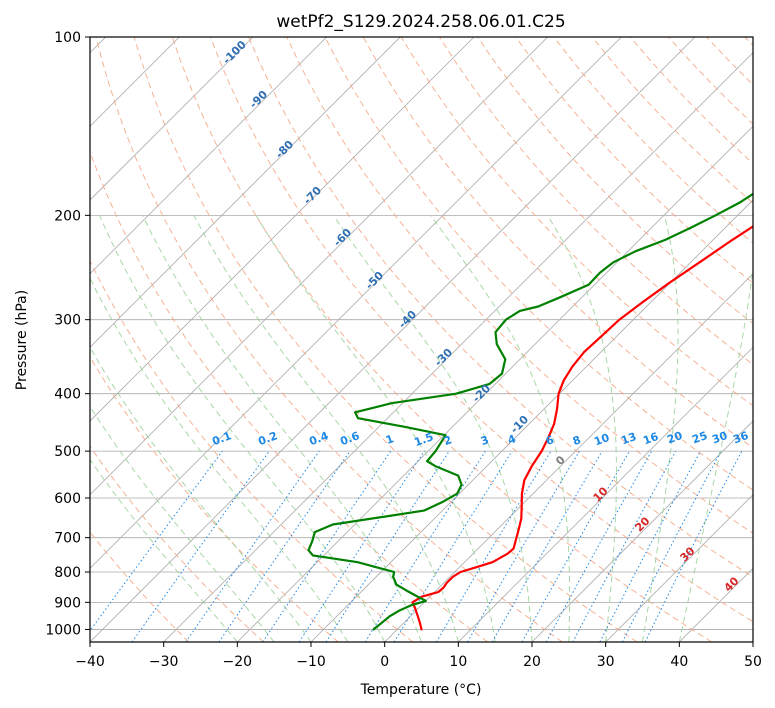  I want to click on x-axis-tick-label: 40, so click(679, 662).